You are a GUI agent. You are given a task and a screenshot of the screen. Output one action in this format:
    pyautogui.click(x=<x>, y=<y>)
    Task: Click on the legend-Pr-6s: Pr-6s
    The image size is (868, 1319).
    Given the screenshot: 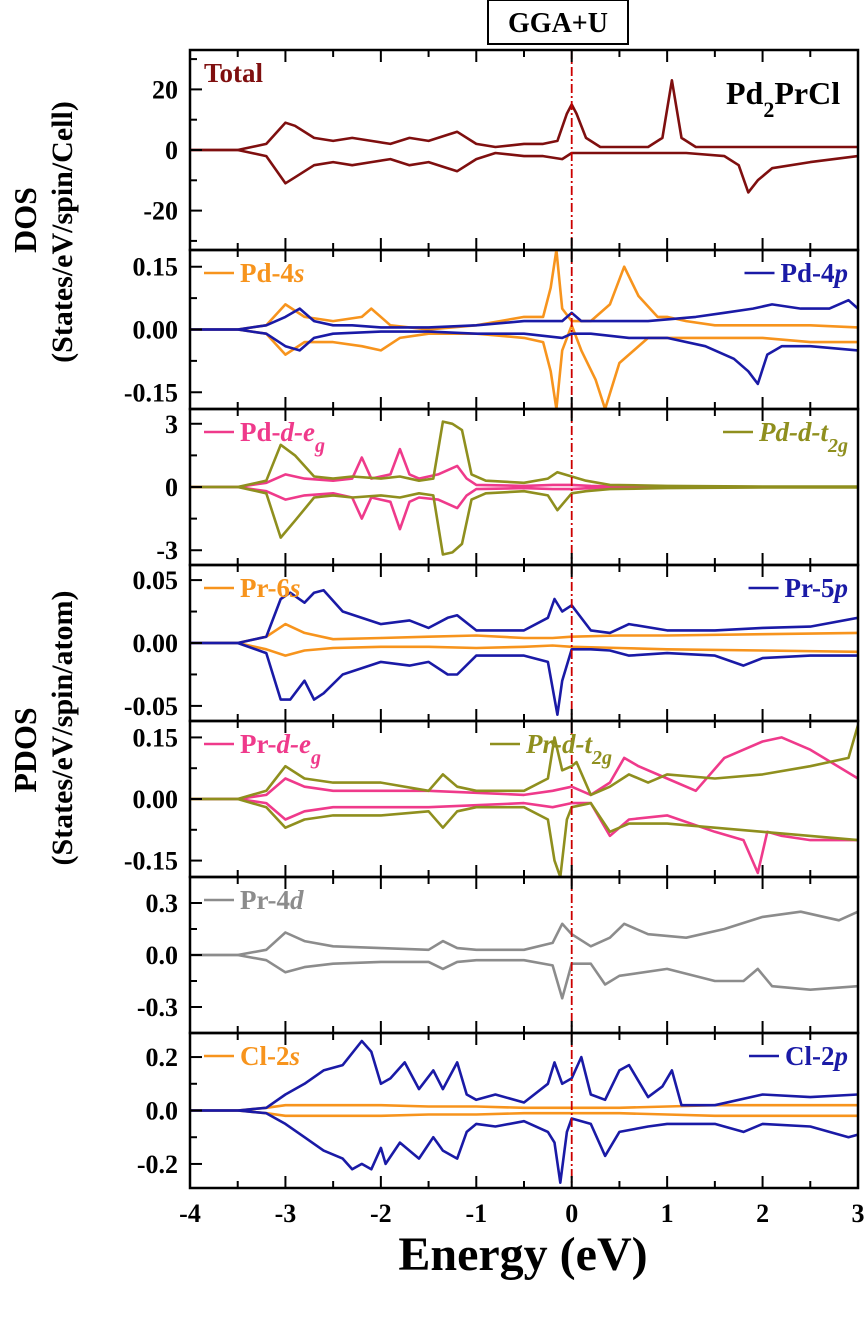 What is the action you would take?
    pyautogui.click(x=252, y=588)
    